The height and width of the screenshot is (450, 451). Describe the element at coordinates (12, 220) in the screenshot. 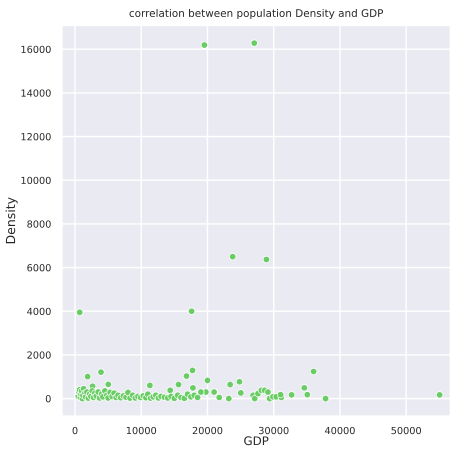

I see `y-axis-title: Density` at that location.